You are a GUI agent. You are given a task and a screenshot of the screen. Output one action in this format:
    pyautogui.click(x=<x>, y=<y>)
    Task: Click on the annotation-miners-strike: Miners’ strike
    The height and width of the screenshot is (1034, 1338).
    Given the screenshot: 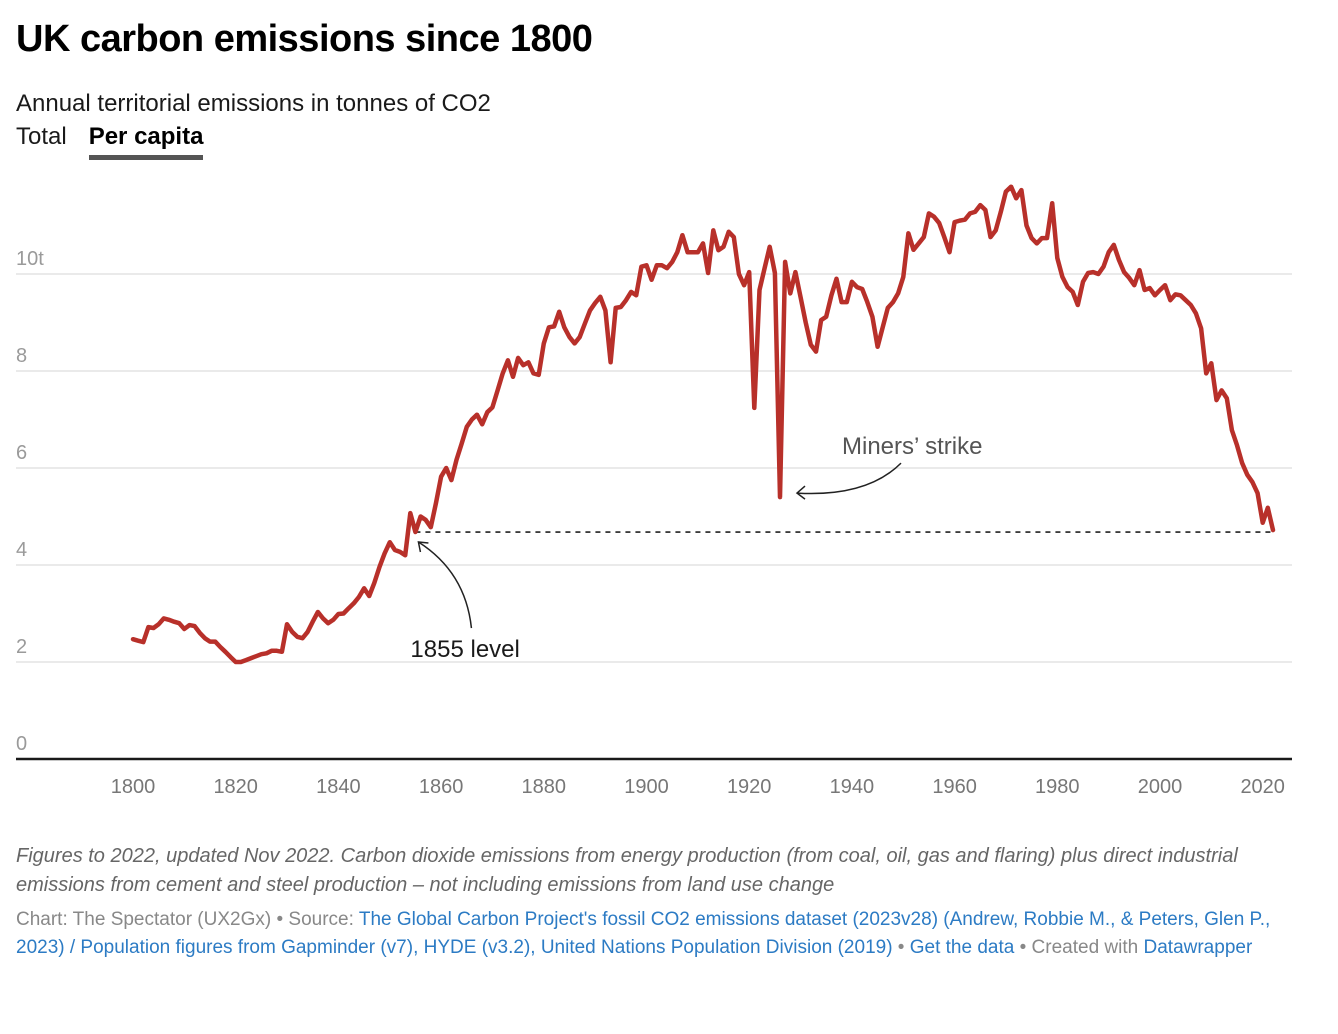 What is the action you would take?
    pyautogui.click(x=912, y=446)
    